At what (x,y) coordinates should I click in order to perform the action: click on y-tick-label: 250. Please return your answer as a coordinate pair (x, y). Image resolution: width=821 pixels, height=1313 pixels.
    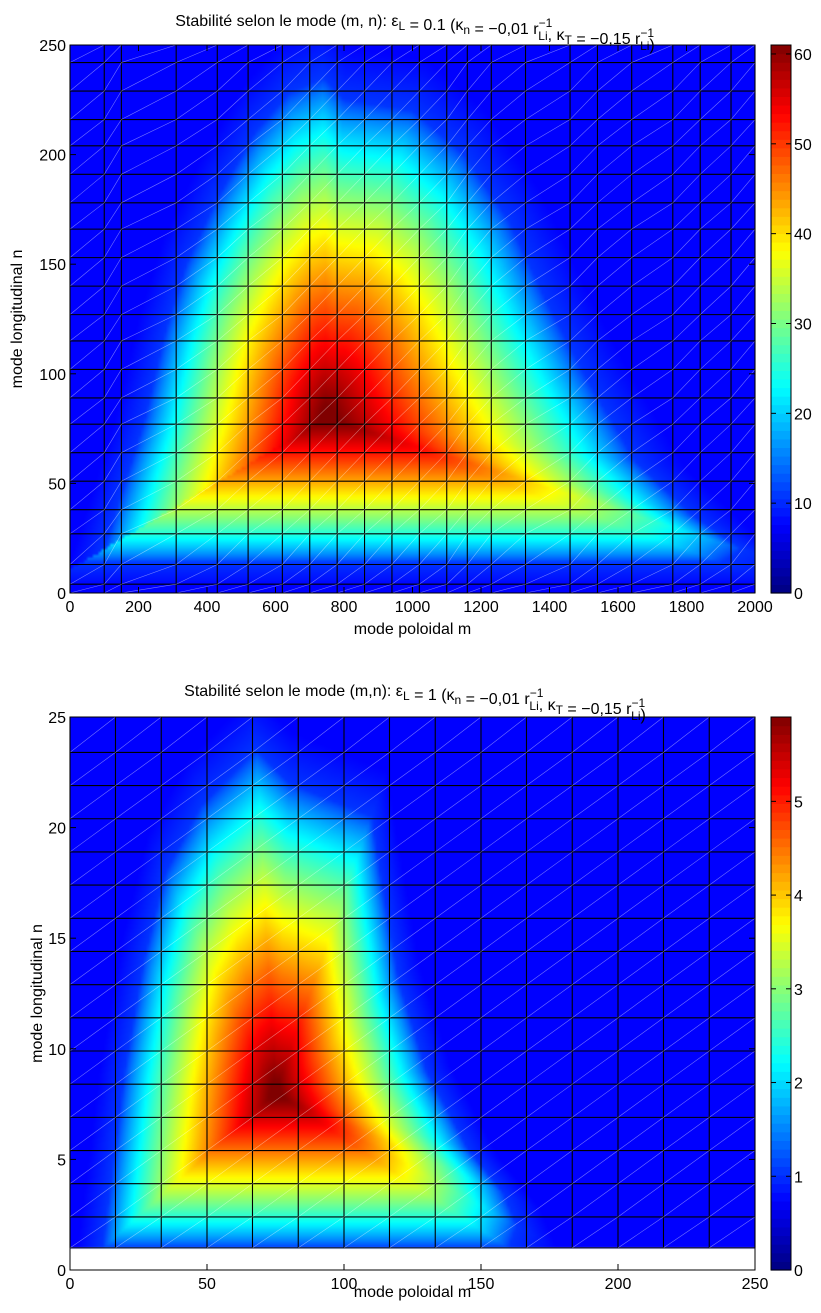
    Looking at the image, I should click on (52, 46).